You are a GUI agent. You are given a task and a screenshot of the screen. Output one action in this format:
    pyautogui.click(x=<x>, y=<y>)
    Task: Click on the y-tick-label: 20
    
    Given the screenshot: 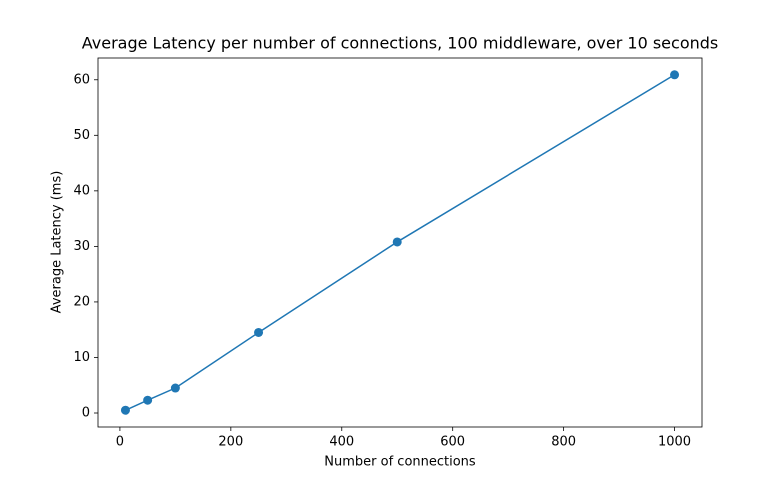 What is the action you would take?
    pyautogui.click(x=81, y=301)
    